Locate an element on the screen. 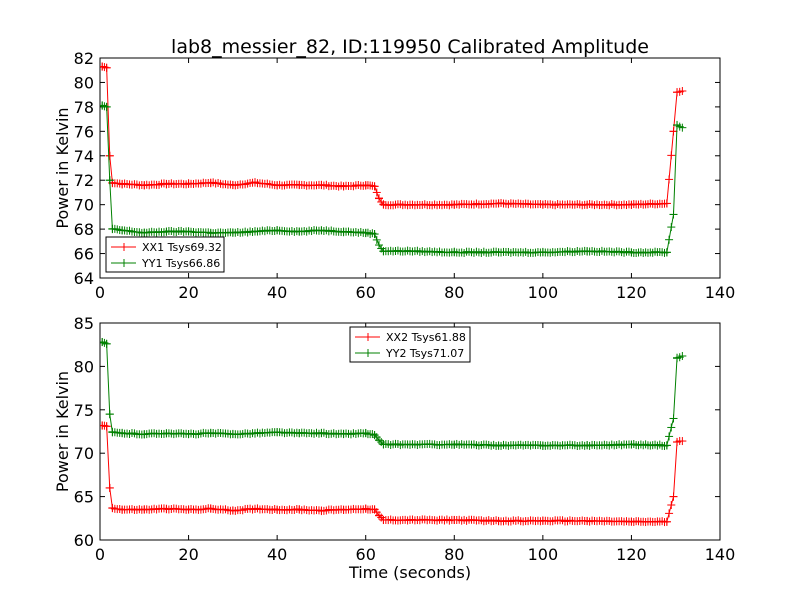  y-tick-label: 82 is located at coordinates (84, 58).